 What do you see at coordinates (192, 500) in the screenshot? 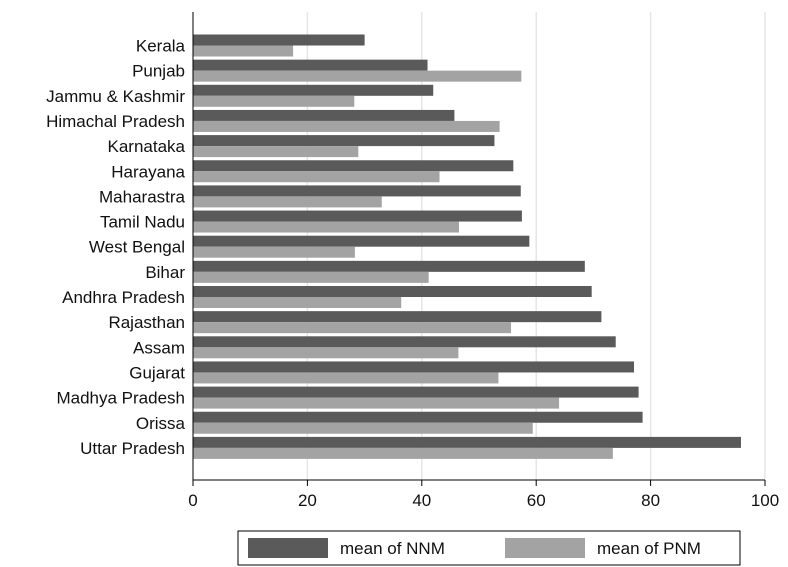
I see `x-tick-label-0: 0` at bounding box center [192, 500].